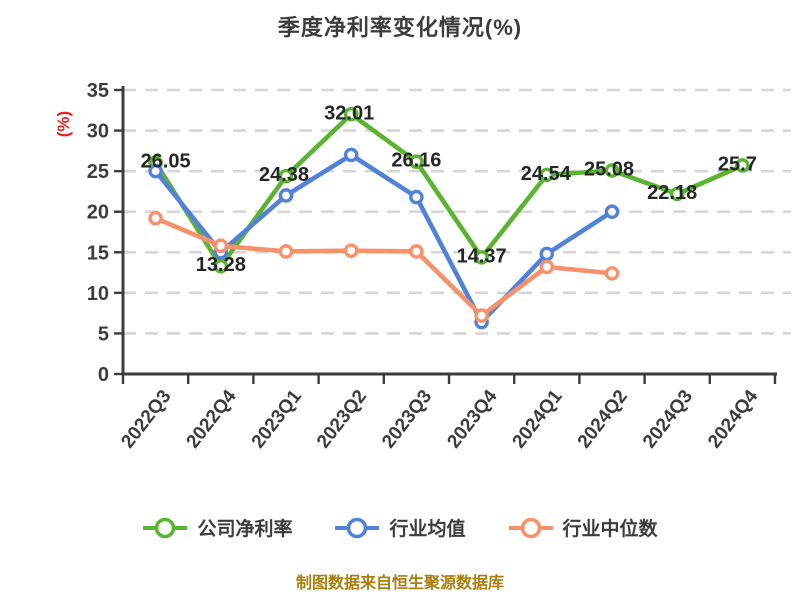 Image resolution: width=800 pixels, height=600 pixels. I want to click on legend-item-0: 公司净利率, so click(217, 527).